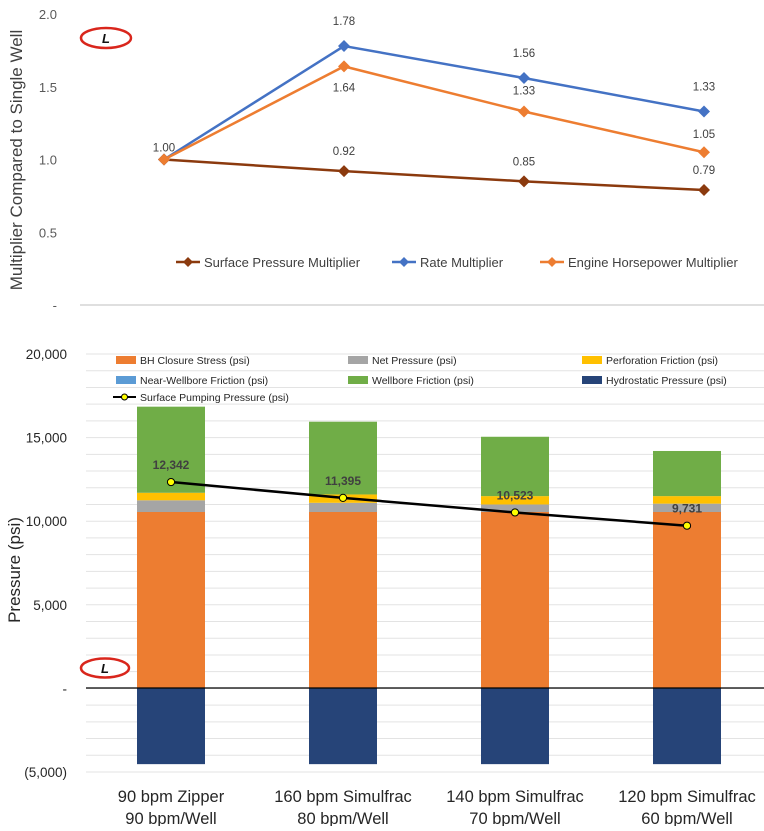 Image resolution: width=764 pixels, height=831 pixels. Describe the element at coordinates (342, 818) in the screenshot. I see `pressure-category-label: 80 bpm/Well` at that location.